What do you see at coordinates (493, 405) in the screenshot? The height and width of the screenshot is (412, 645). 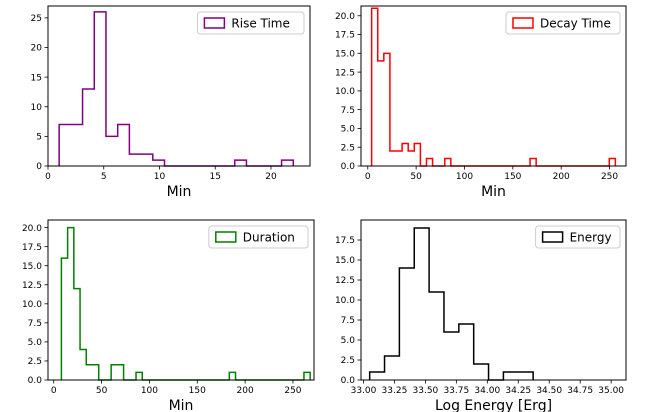 I see `x-axis-title: Log Energy [Erg]` at bounding box center [493, 405].